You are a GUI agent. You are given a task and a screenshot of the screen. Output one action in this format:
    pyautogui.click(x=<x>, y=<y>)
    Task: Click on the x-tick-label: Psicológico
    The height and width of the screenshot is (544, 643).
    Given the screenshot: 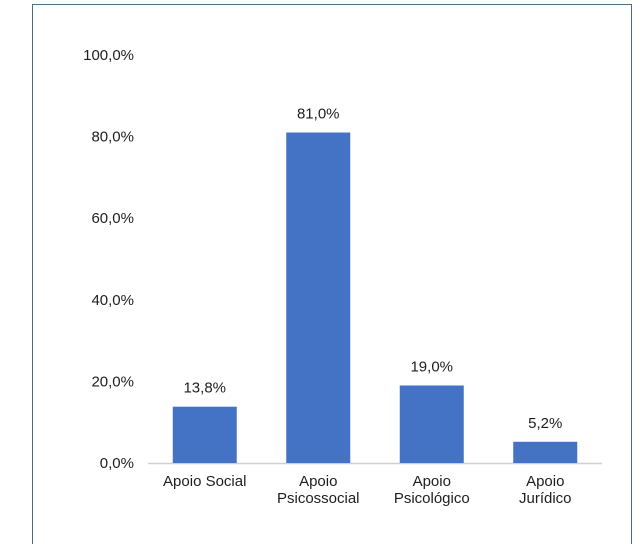 What is the action you would take?
    pyautogui.click(x=432, y=498)
    